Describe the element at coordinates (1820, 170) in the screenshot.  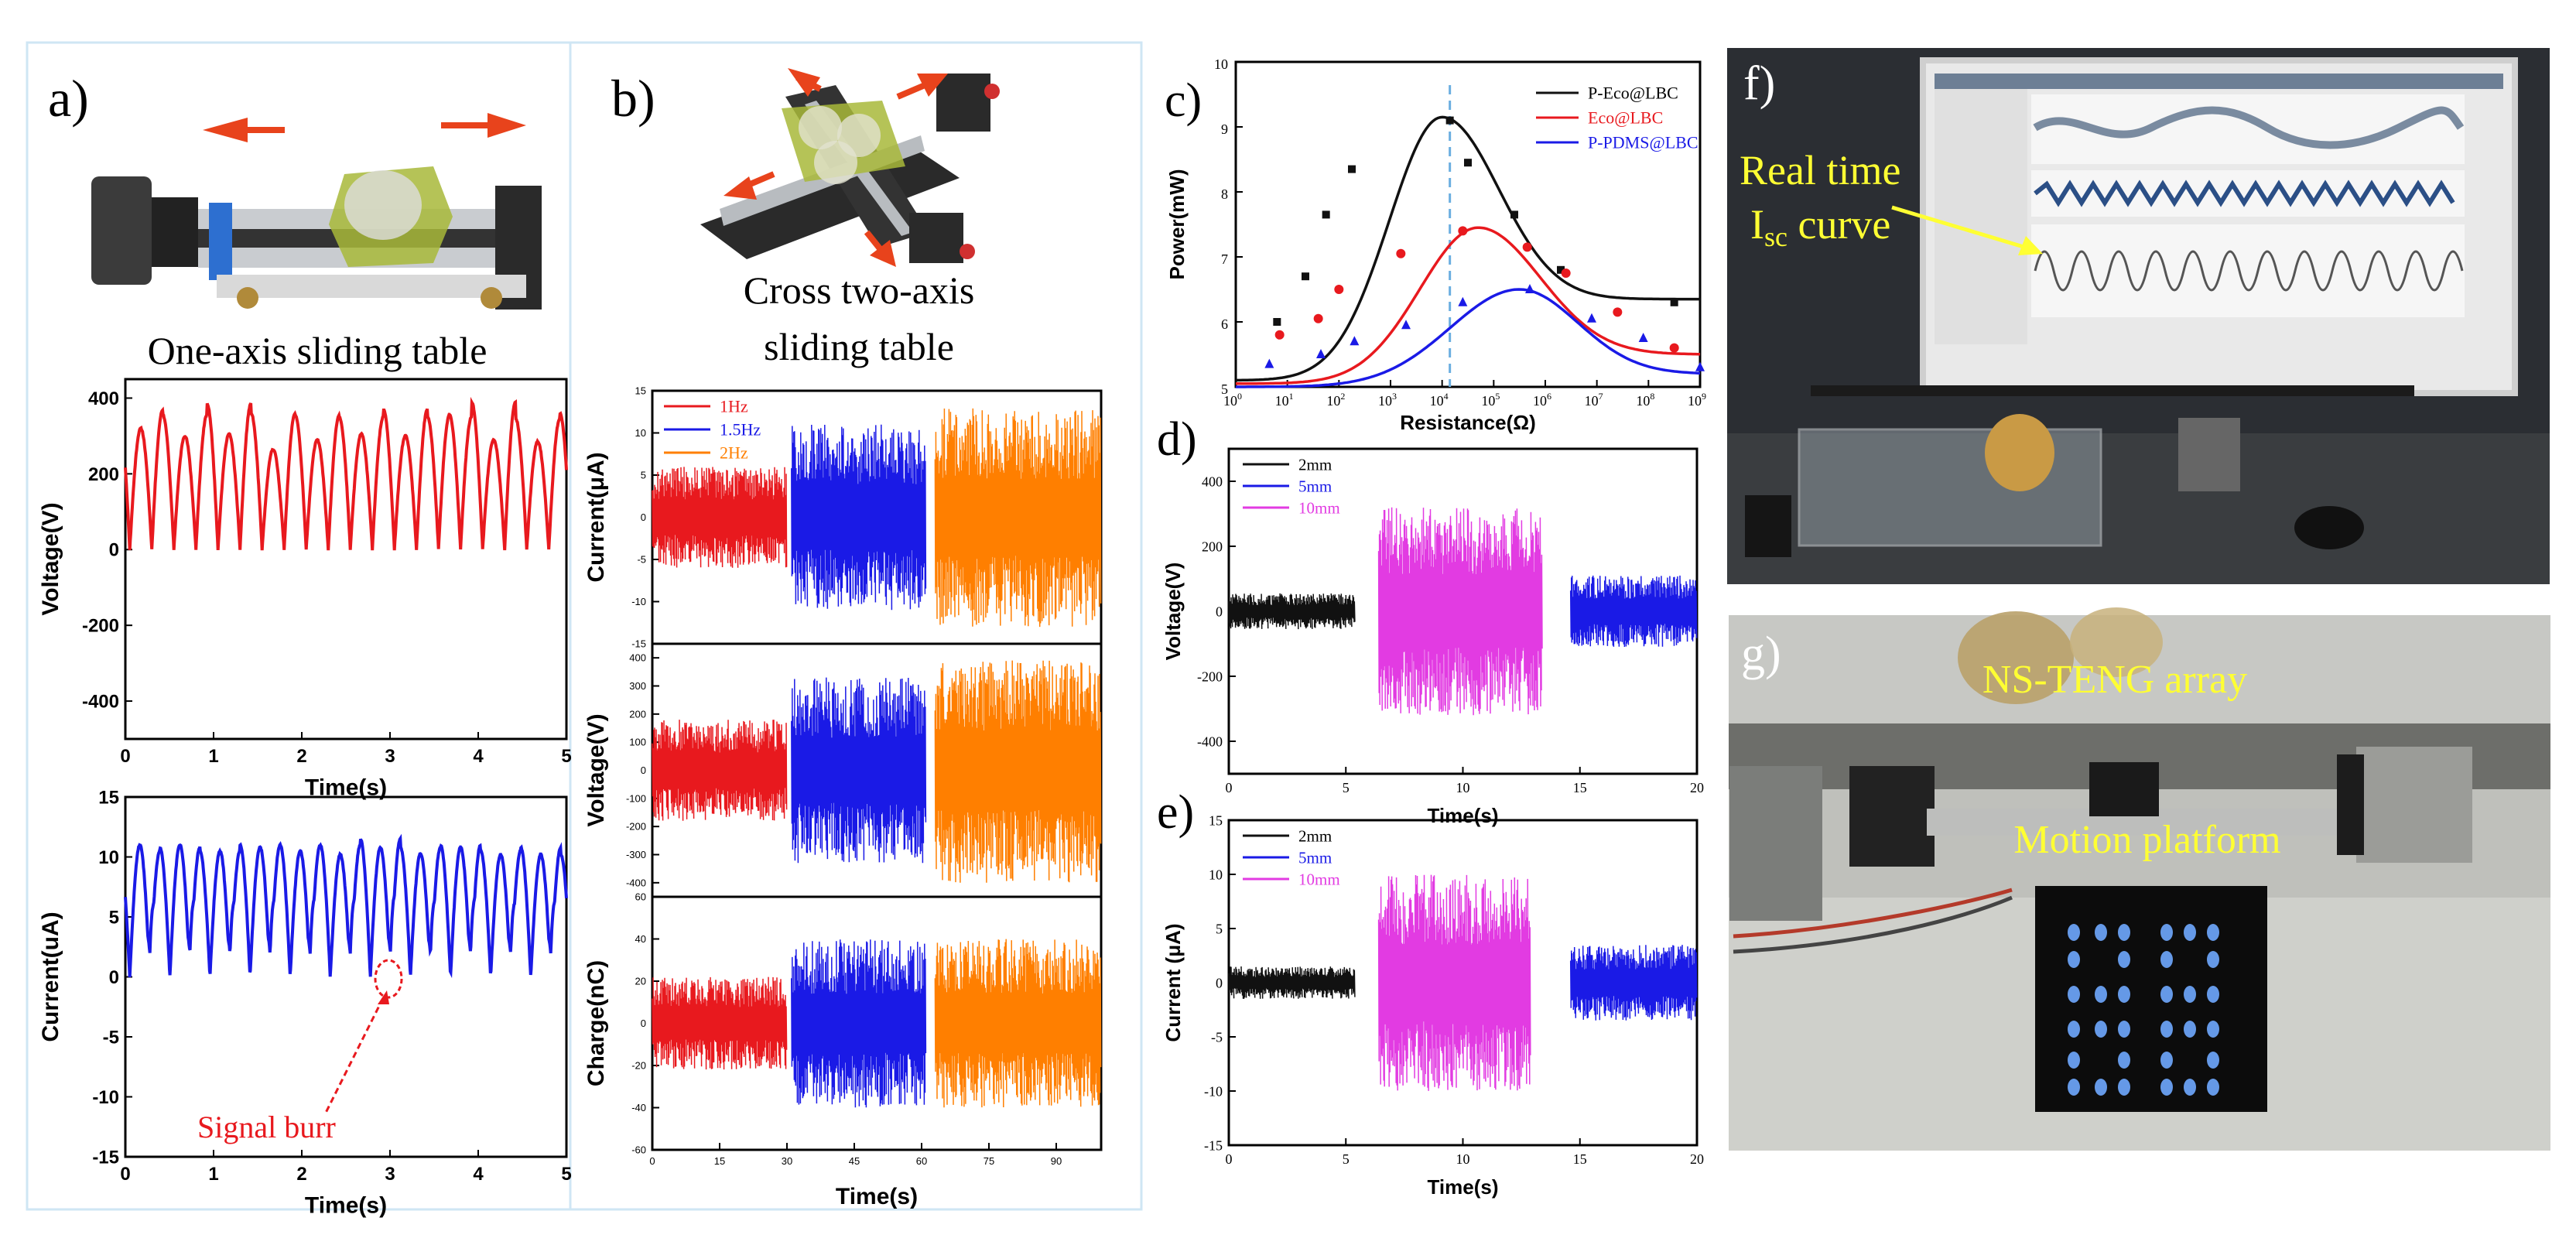
I see `real-time-label-line1: Real time` at that location.